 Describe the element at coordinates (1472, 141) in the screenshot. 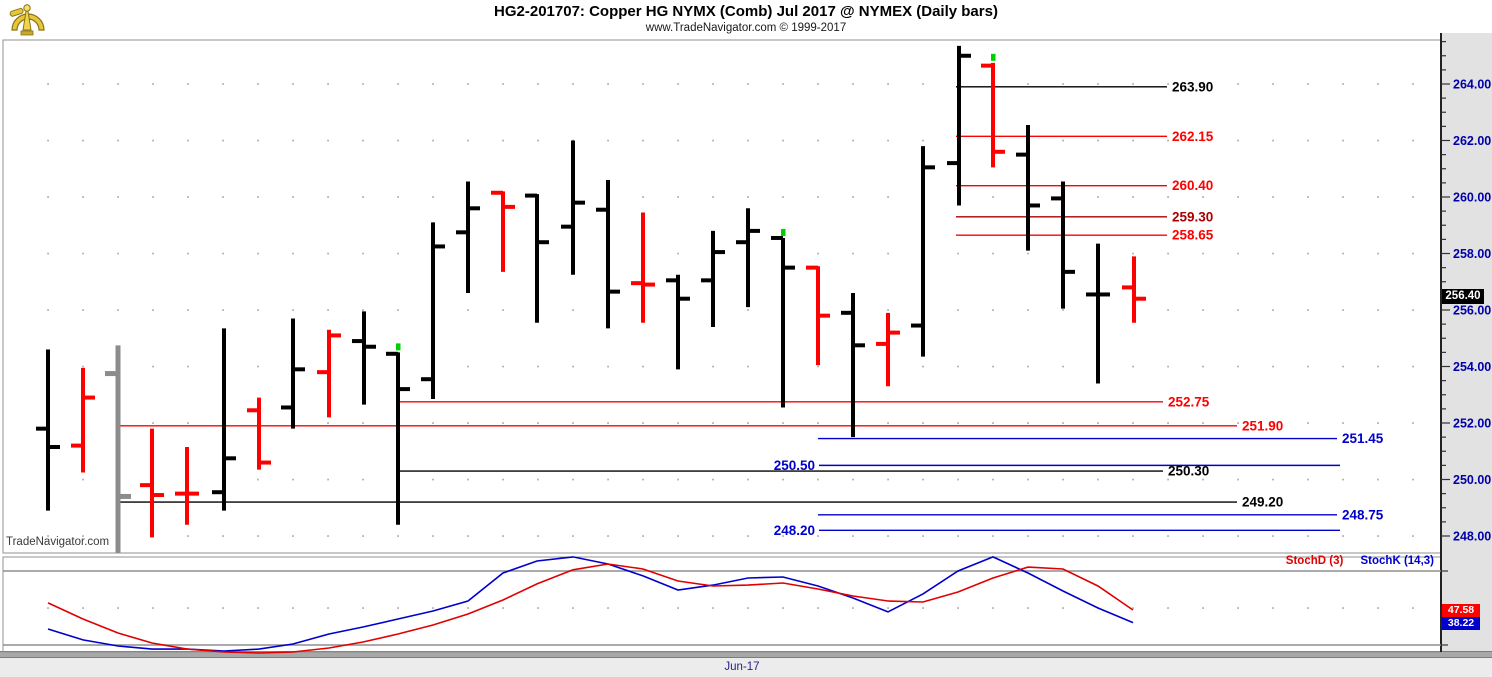

I see `price-axis-label: 262.00` at that location.